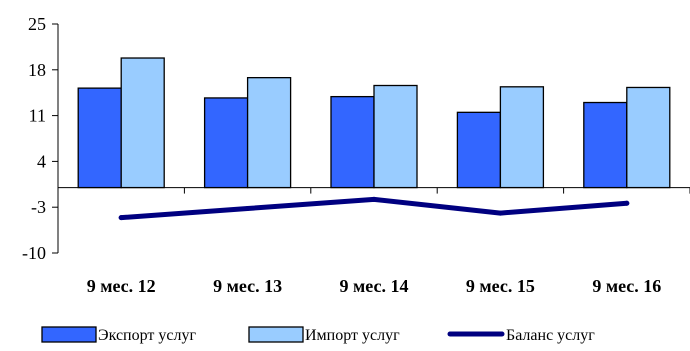  What do you see at coordinates (41, 161) in the screenshot?
I see `y-tick-label: 4` at bounding box center [41, 161].